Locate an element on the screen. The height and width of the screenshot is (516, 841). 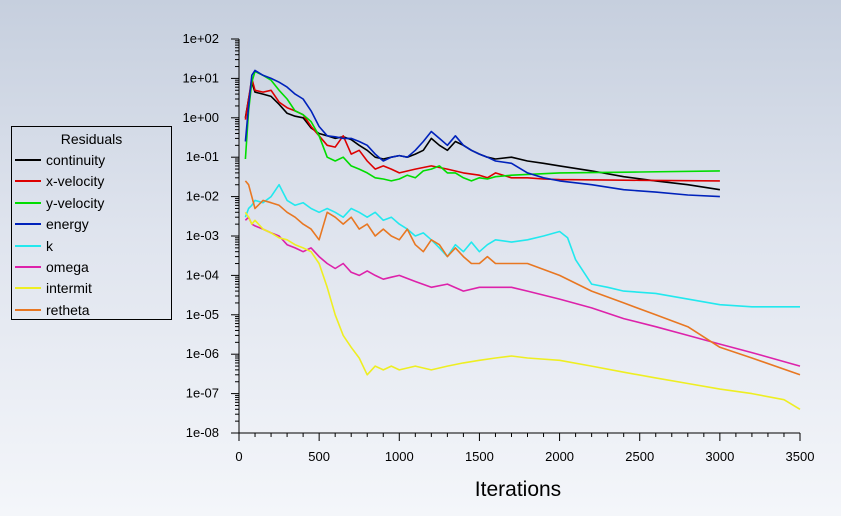
y-tick-label: 1e+01 is located at coordinates (200, 77).